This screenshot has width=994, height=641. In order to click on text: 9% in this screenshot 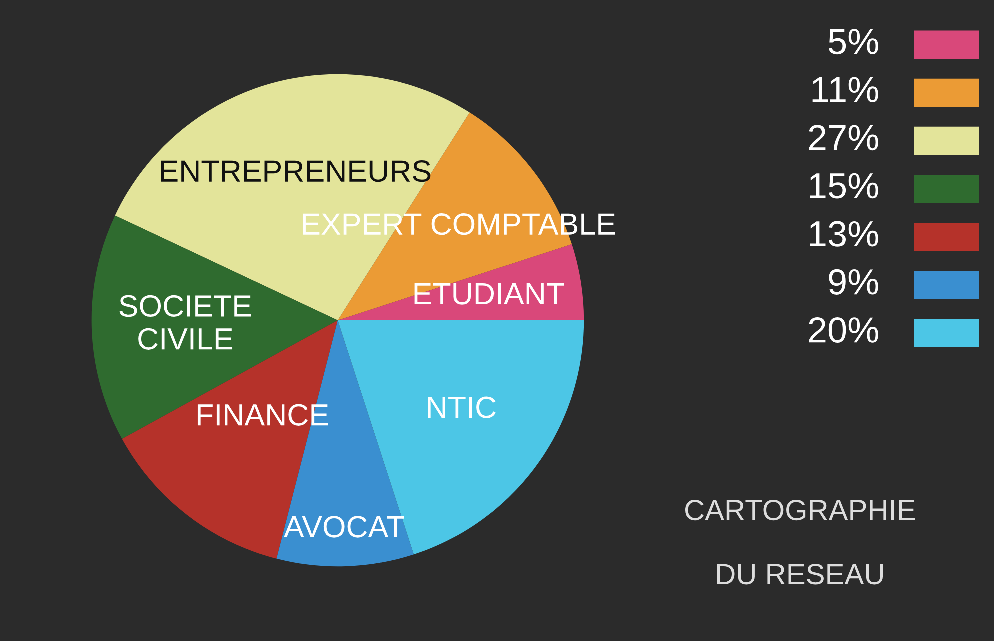, I will do `click(853, 282)`.